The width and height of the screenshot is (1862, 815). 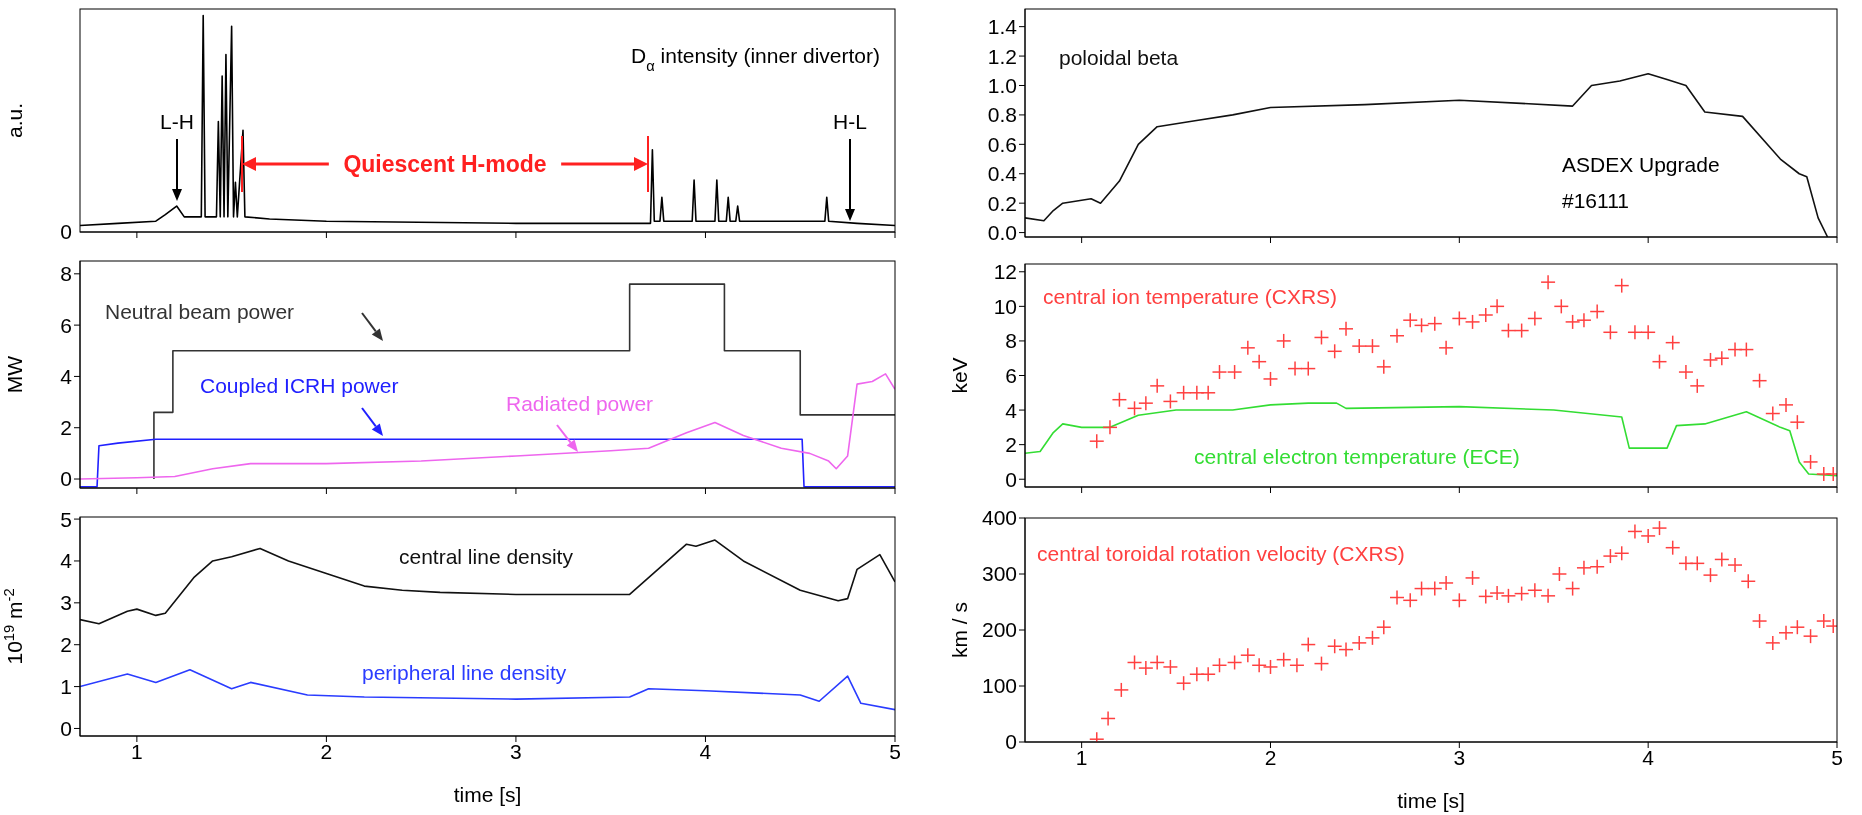 I want to click on annotation: L-H, so click(x=177, y=121).